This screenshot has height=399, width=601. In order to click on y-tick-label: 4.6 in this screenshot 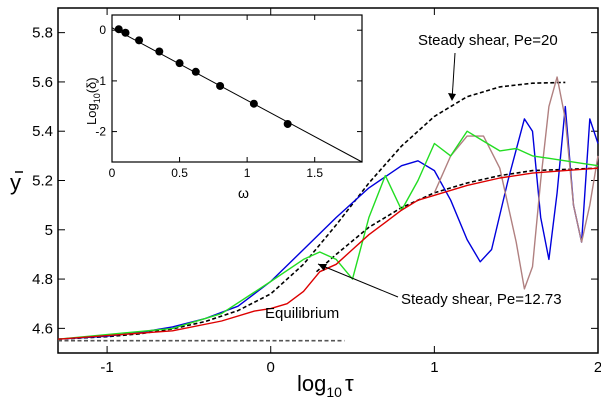, I will do `click(42, 328)`.